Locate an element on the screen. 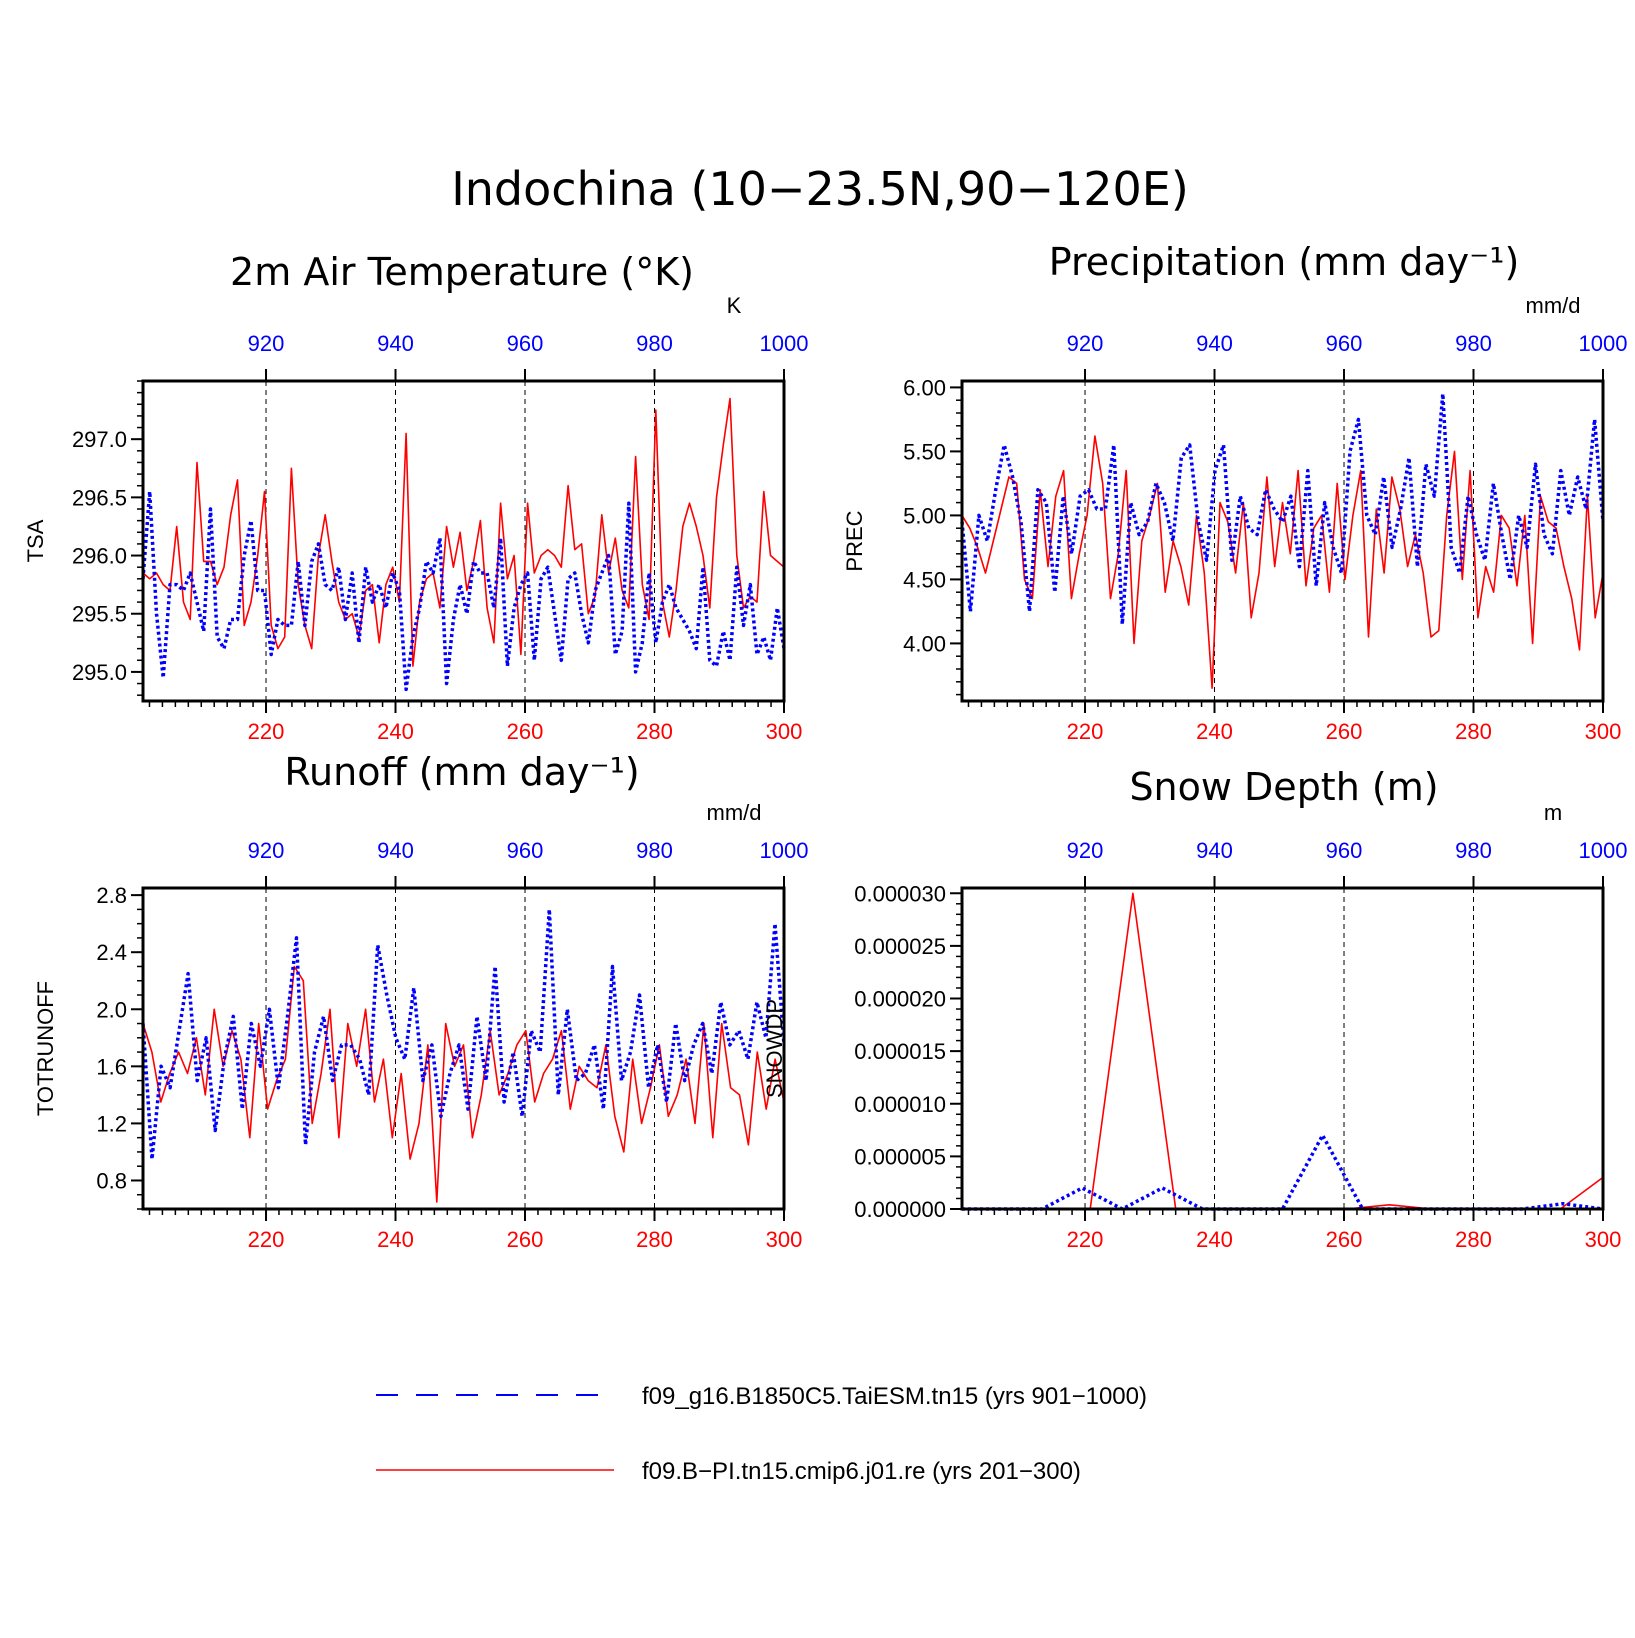 The width and height of the screenshot is (1635, 1638). y-tick-label: 2.0 is located at coordinates (111, 1009).